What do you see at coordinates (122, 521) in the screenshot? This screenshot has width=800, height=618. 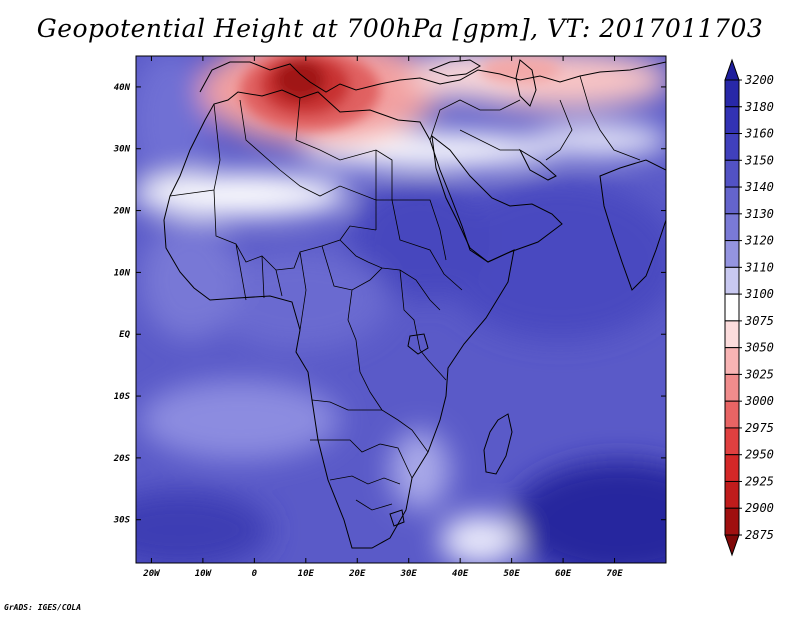 I see `y-tick-label: 30S` at bounding box center [122, 521].